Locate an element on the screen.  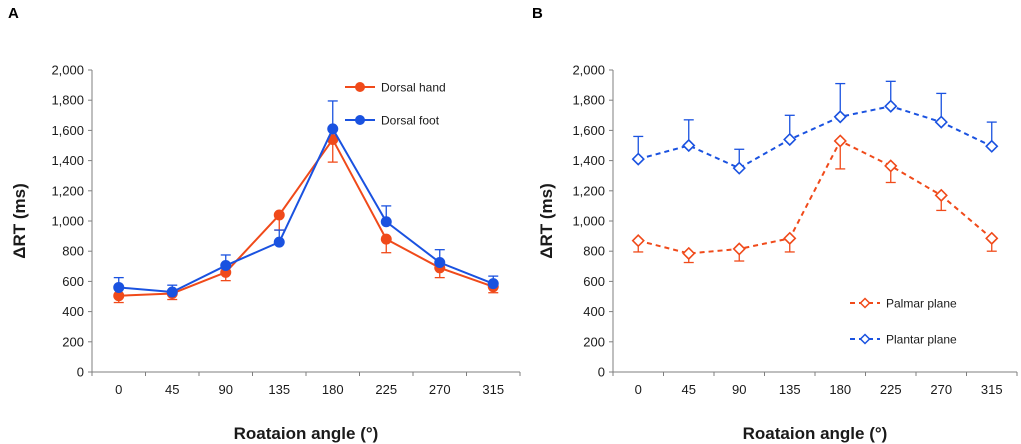
panel-label-a: A is located at coordinates (13, 13).